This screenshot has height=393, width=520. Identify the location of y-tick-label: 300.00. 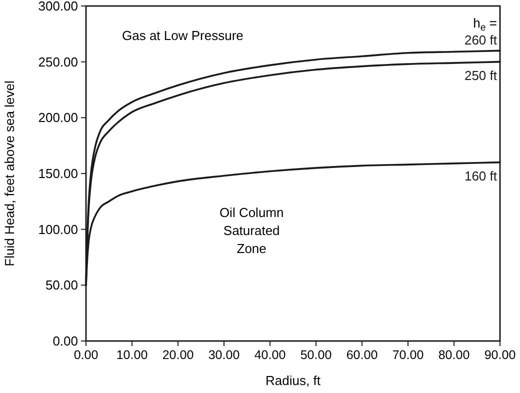
(58, 7).